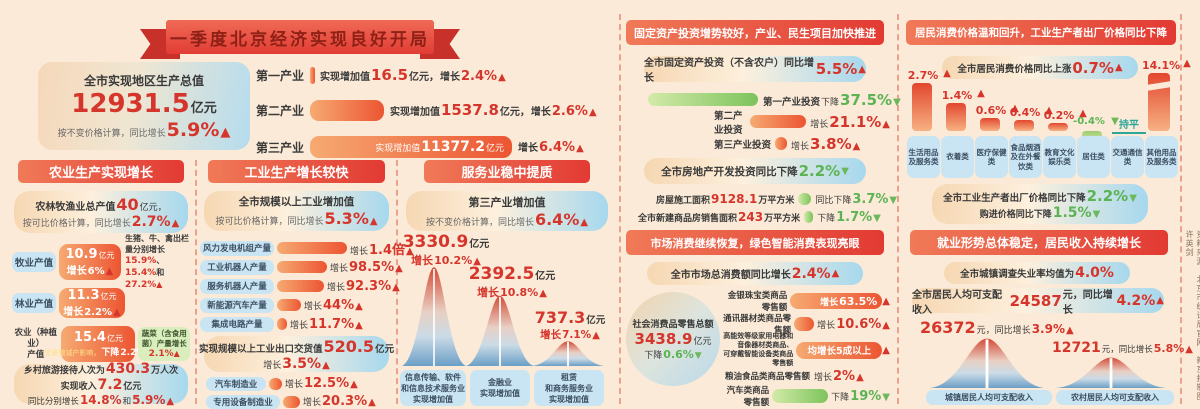  Describe the element at coordinates (774, 100) in the screenshot. I see `primary-investment-row: 第一产业投资 下降 37.5% ▼` at that location.